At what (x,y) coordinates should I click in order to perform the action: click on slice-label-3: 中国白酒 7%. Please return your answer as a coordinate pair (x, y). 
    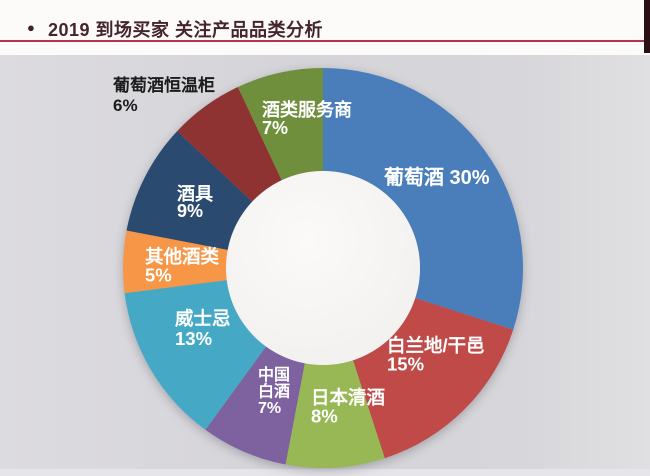
    Looking at the image, I should click on (274, 391).